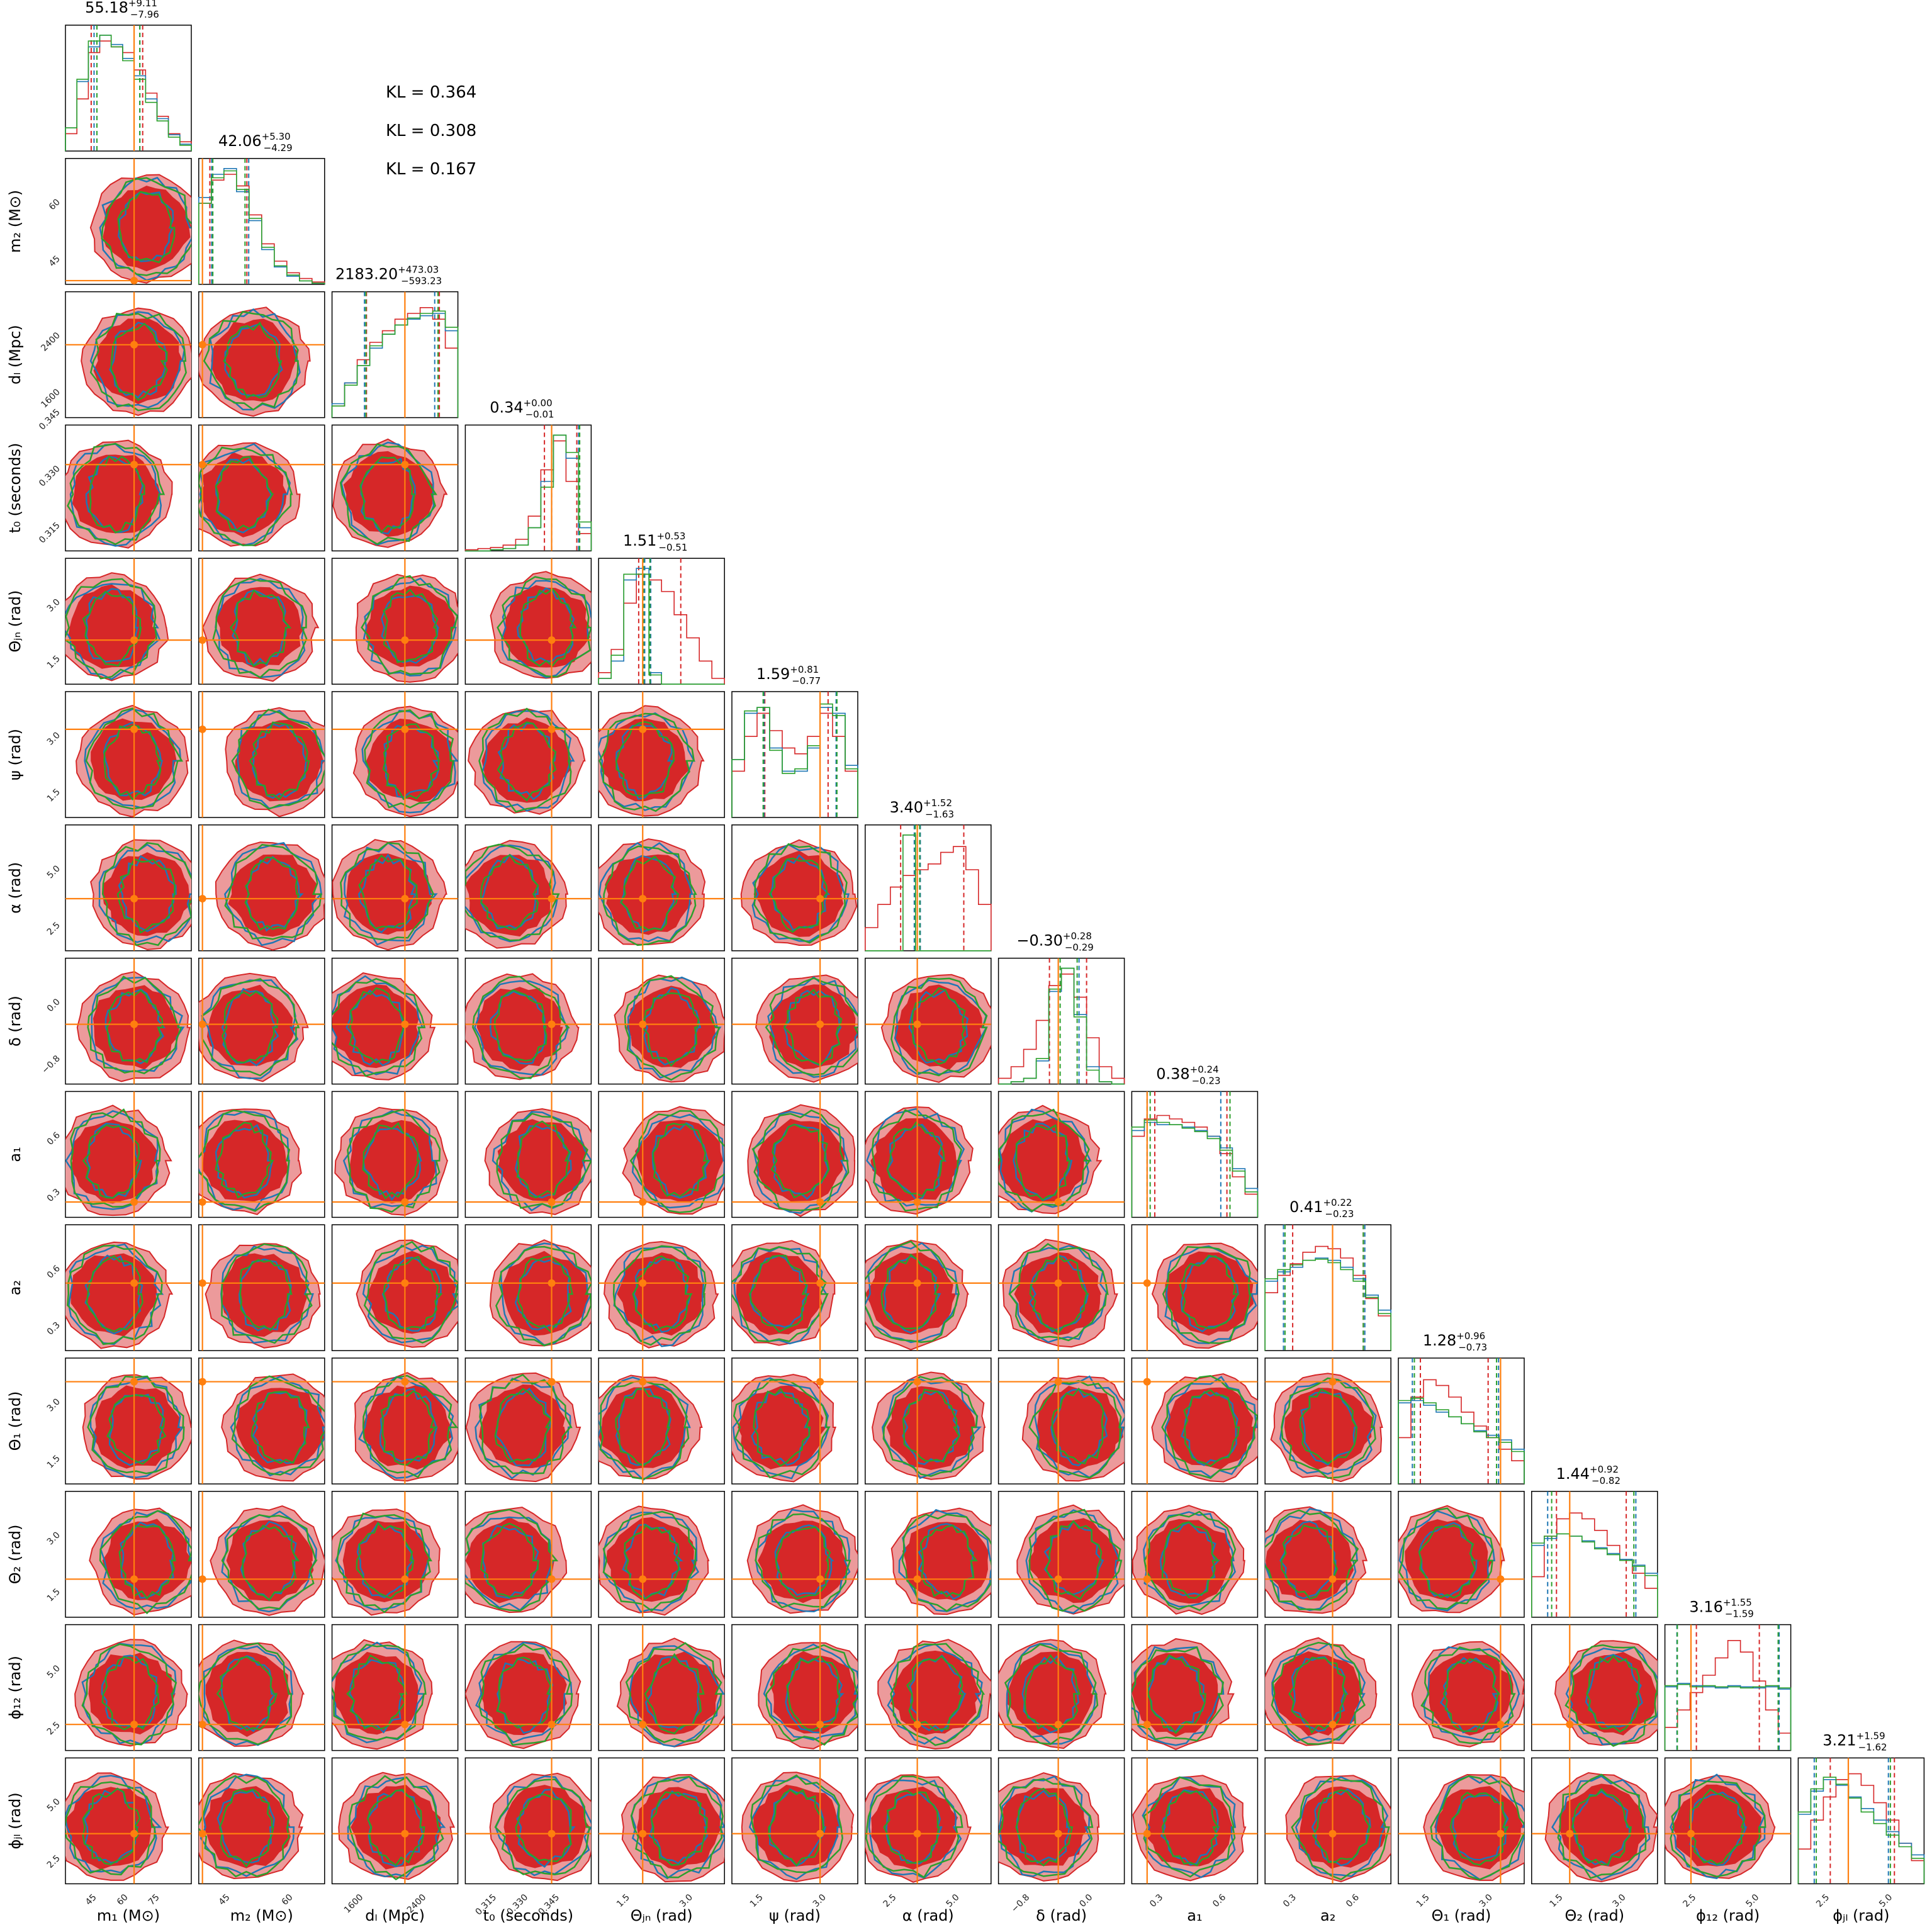 This screenshot has width=1932, height=1932. What do you see at coordinates (278, 148) in the screenshot?
I see `title-sub: −4.29` at bounding box center [278, 148].